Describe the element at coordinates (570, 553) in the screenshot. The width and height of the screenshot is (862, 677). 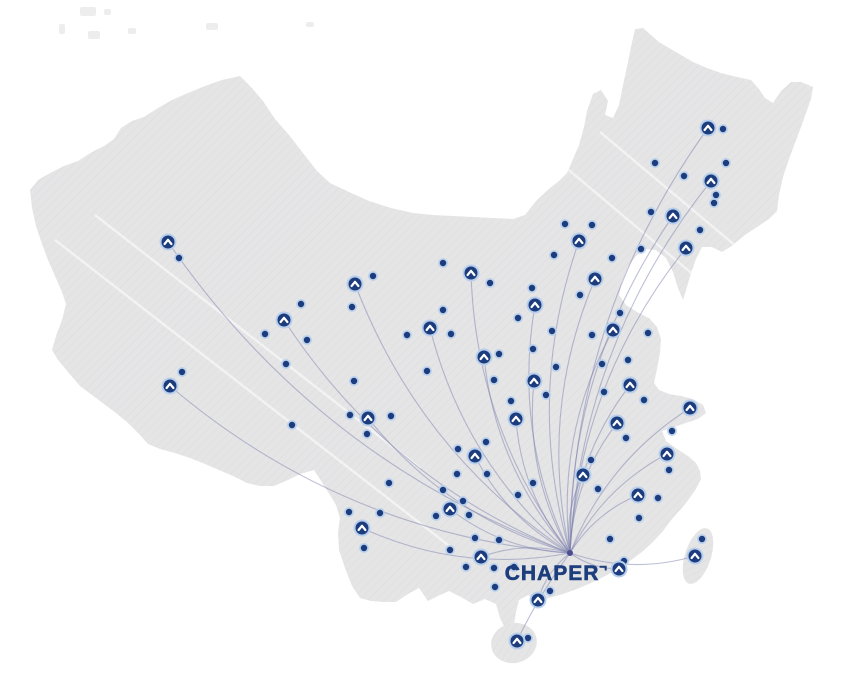
I see `hub-point` at that location.